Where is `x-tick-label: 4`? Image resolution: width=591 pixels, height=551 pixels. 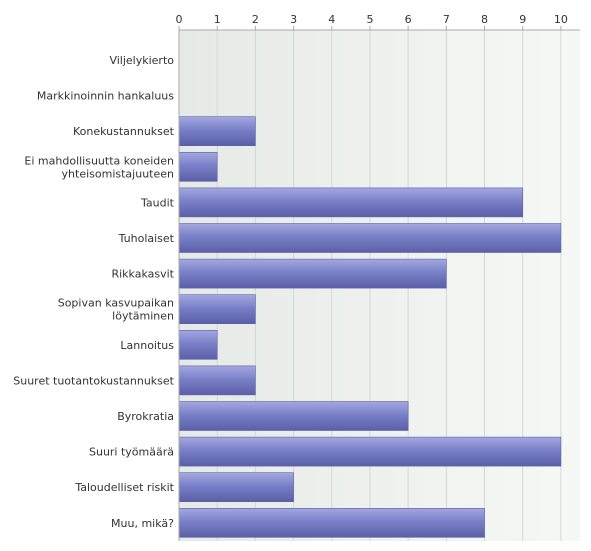
x-tick-label: 4 is located at coordinates (331, 19).